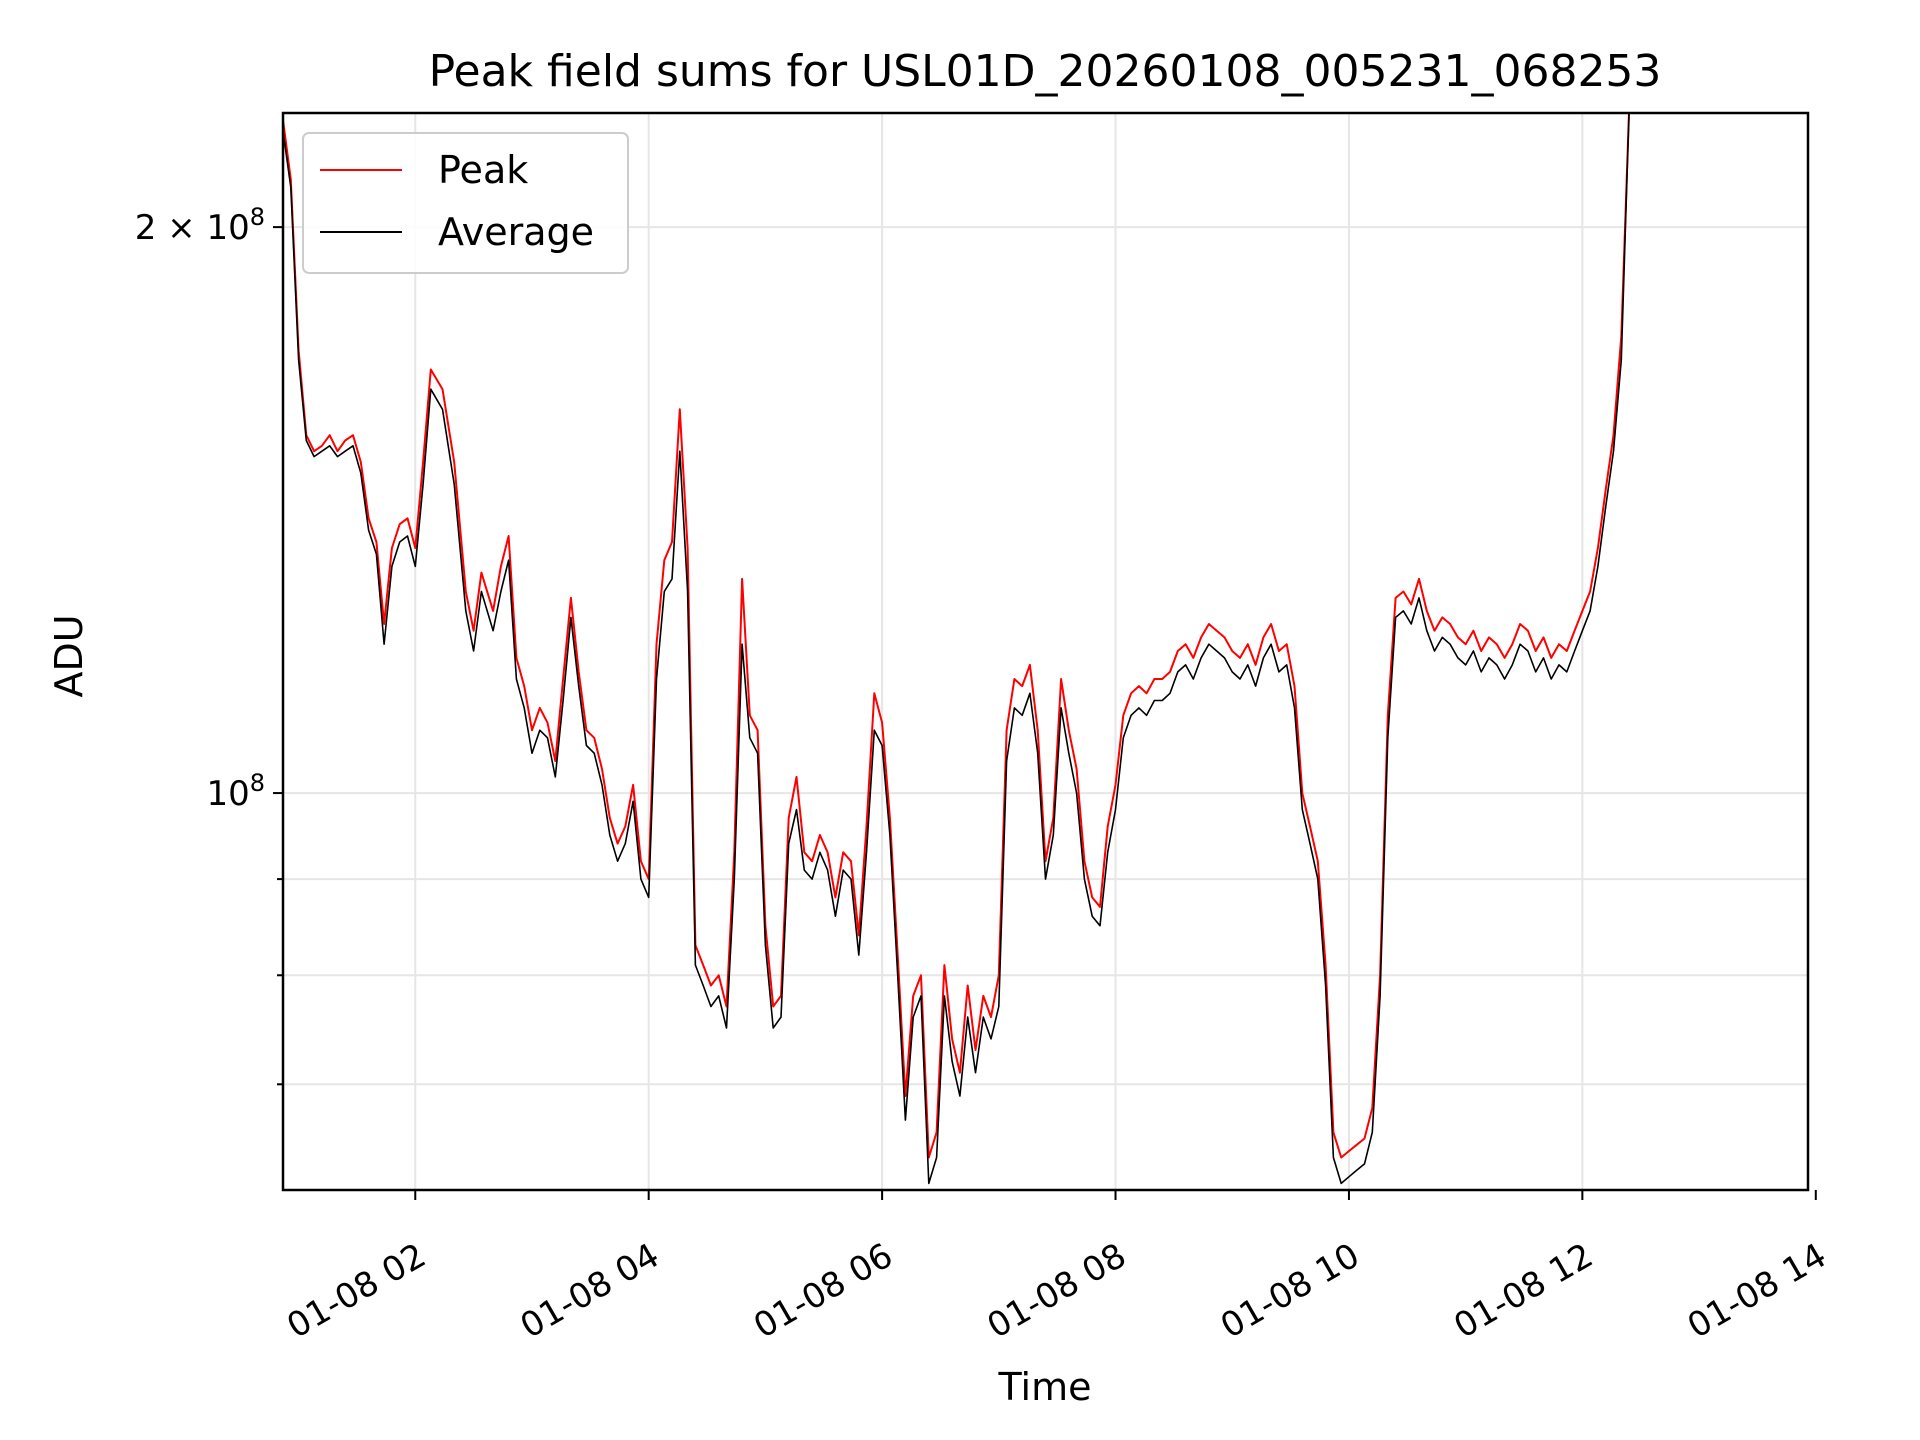 The width and height of the screenshot is (1920, 1440). I want to click on y-tick-label: 108, so click(235, 791).